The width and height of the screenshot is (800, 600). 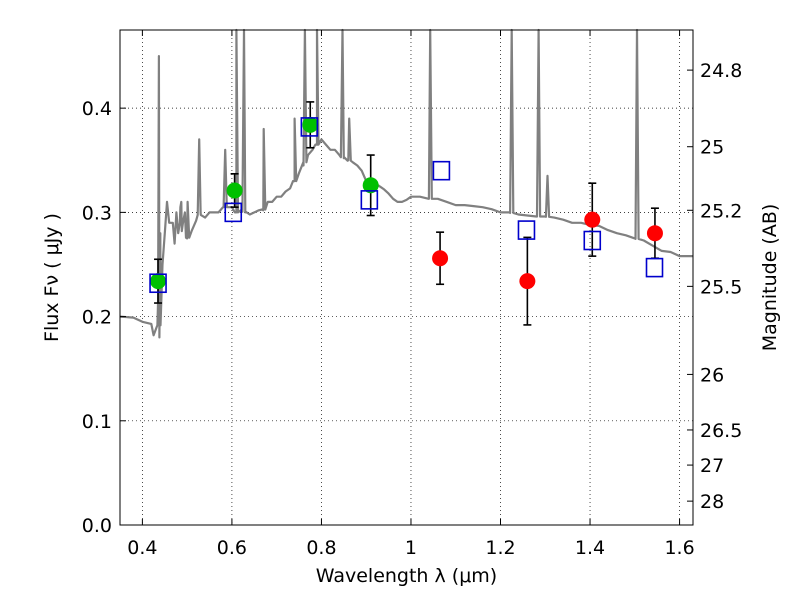 I want to click on right-axis-label: Magnitude (AB), so click(x=770, y=278).